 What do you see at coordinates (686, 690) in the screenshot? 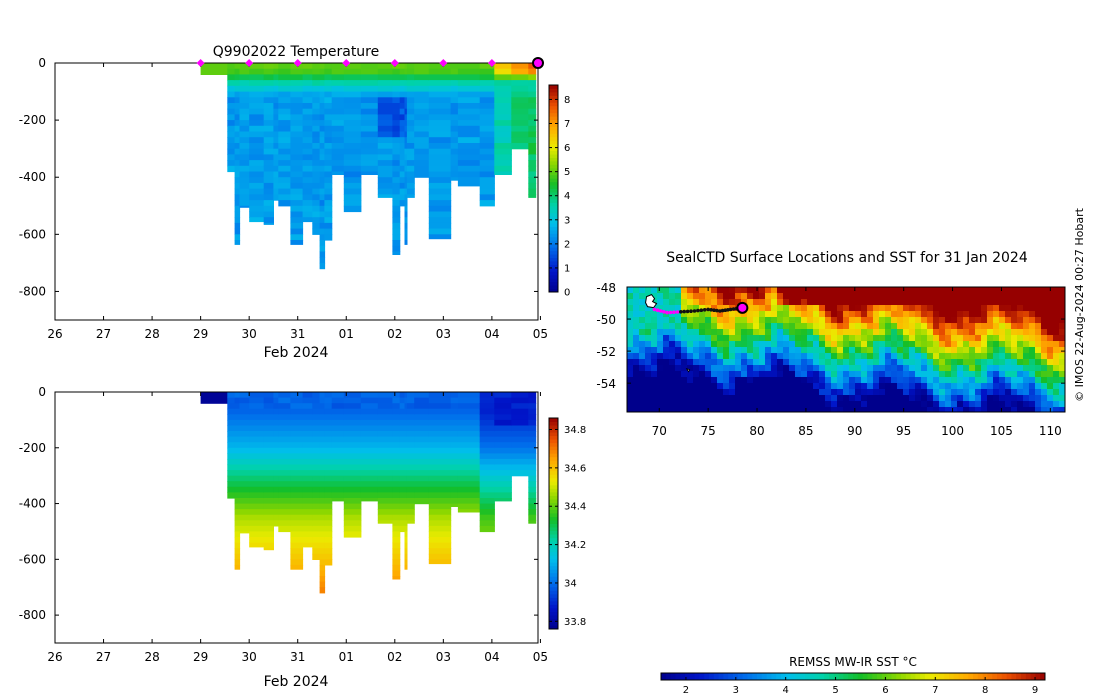
I see `colorbar-tick-label: 2` at bounding box center [686, 690].